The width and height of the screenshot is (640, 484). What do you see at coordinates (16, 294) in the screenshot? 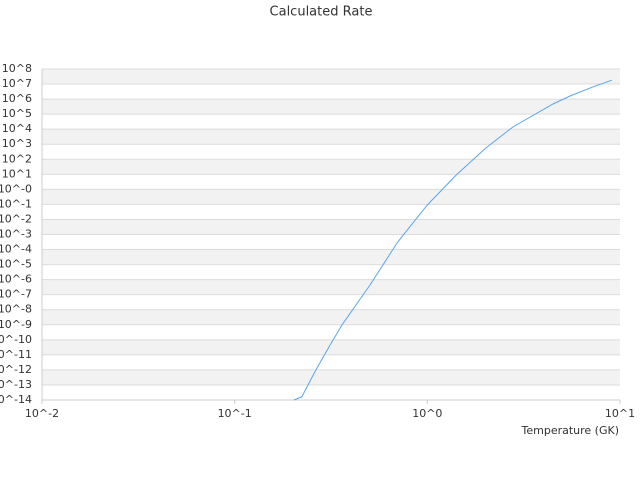
I see `y-tick-label: 10^-7` at bounding box center [16, 294].